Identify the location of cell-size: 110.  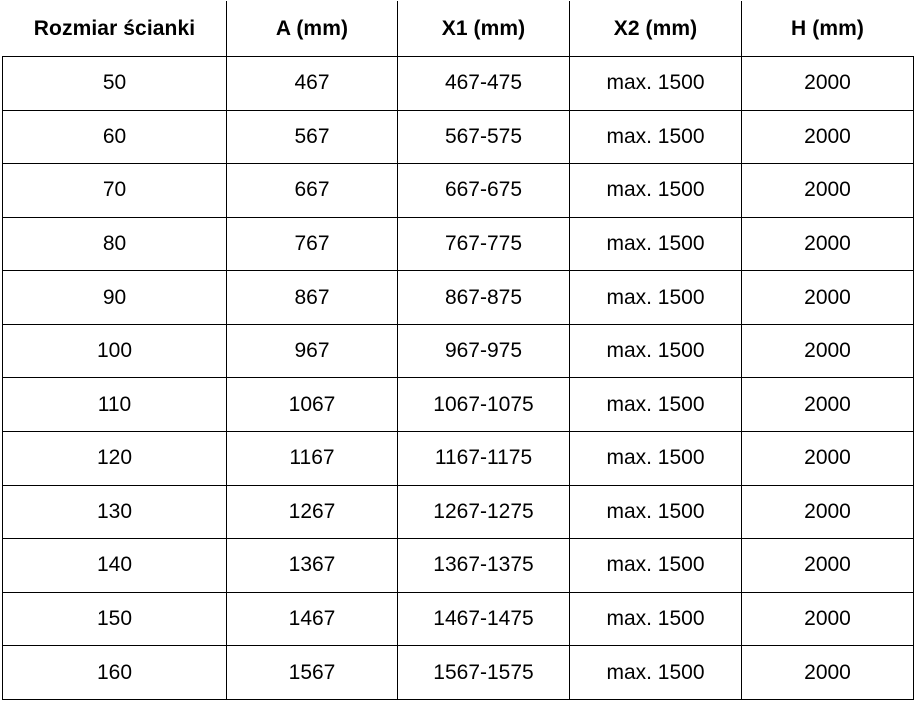
(114, 405).